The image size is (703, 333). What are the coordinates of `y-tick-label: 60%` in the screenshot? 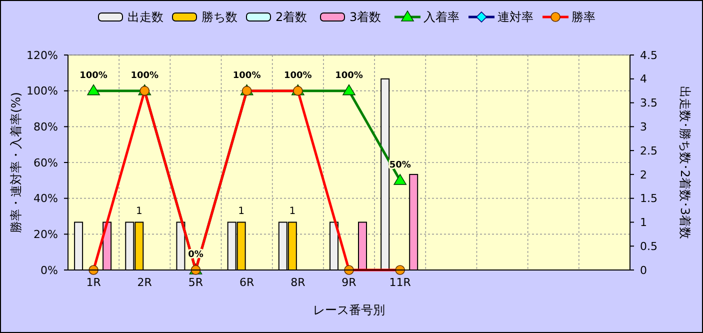 It's located at (46, 163).